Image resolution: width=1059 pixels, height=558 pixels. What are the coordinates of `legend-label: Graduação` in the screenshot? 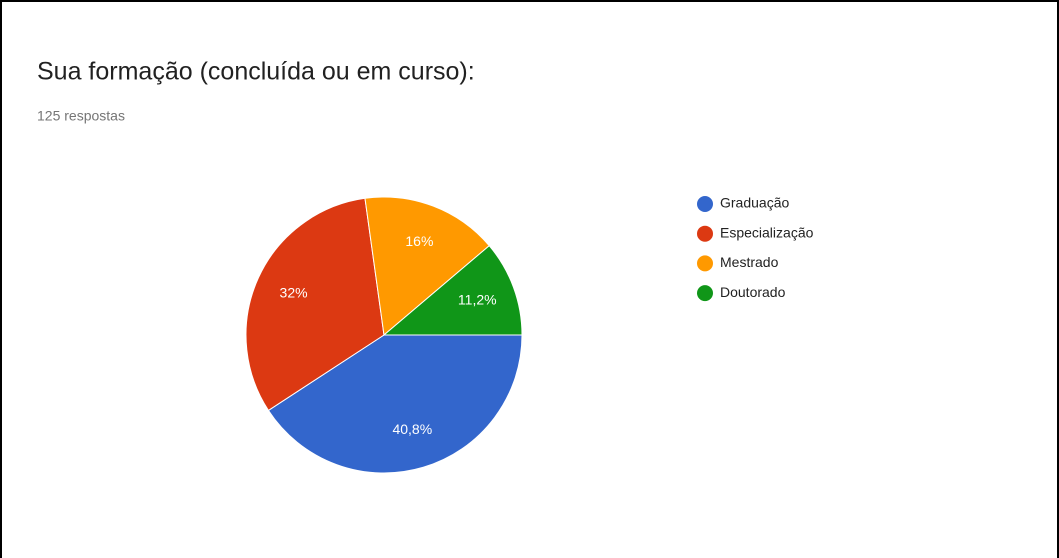 It's located at (754, 203).